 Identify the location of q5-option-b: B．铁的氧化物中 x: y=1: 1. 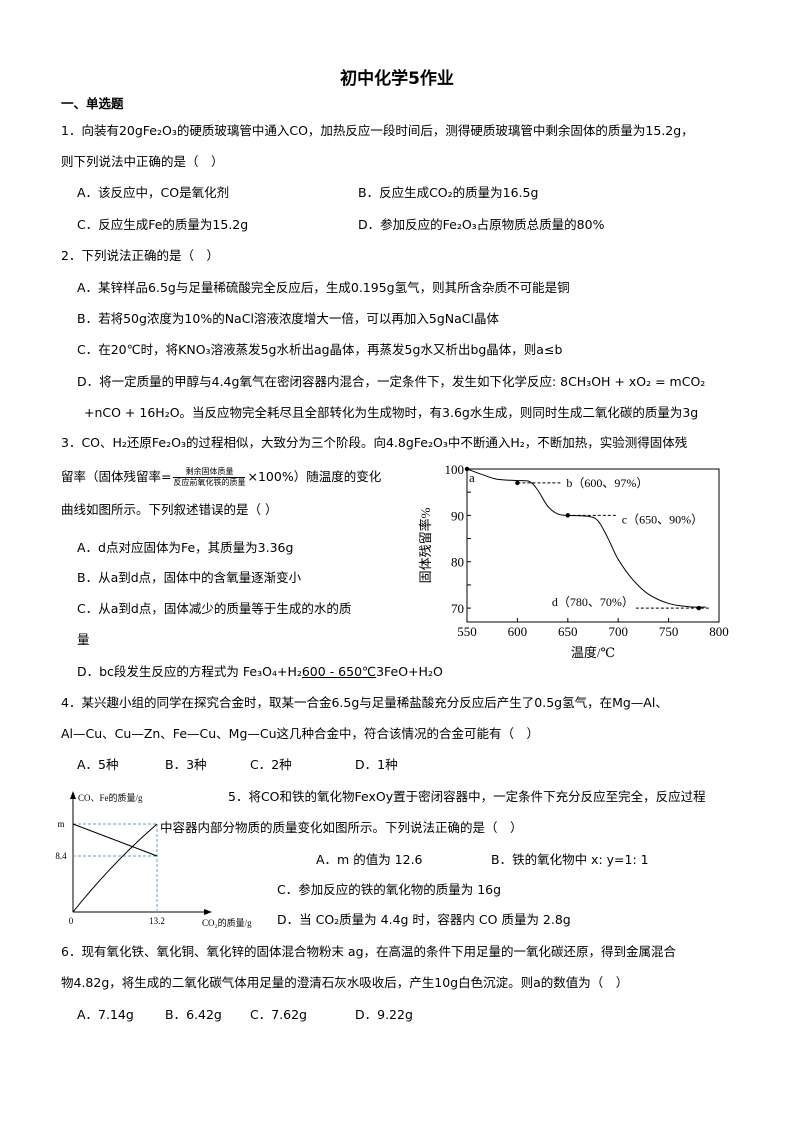
(570, 859).